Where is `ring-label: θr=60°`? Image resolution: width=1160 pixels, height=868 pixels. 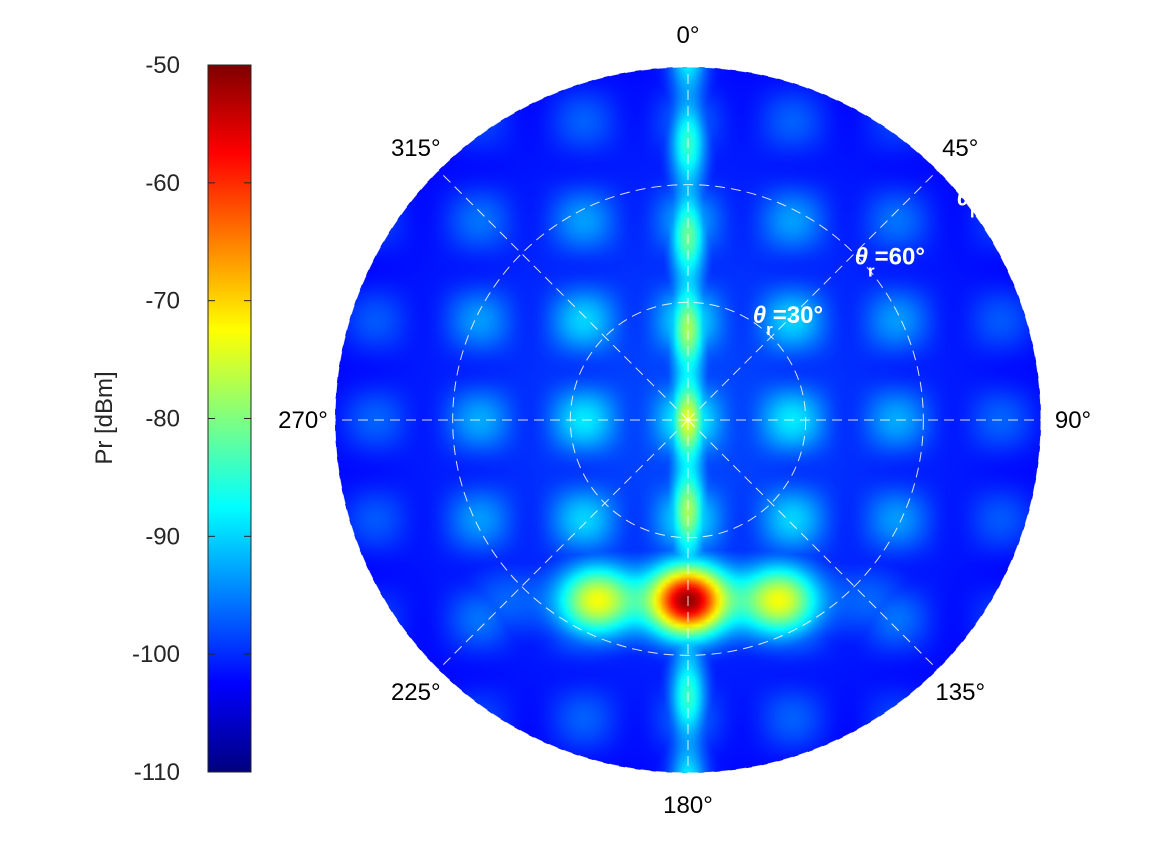 ring-label: θr=60° is located at coordinates (890, 261).